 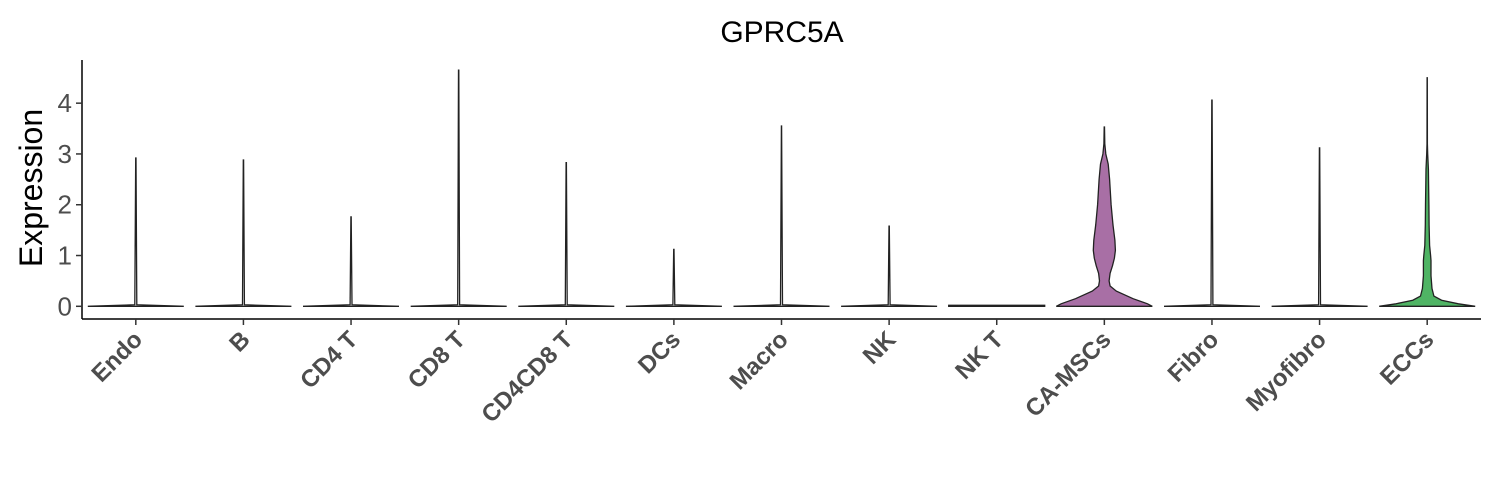 I want to click on violin-endo, so click(x=135, y=232).